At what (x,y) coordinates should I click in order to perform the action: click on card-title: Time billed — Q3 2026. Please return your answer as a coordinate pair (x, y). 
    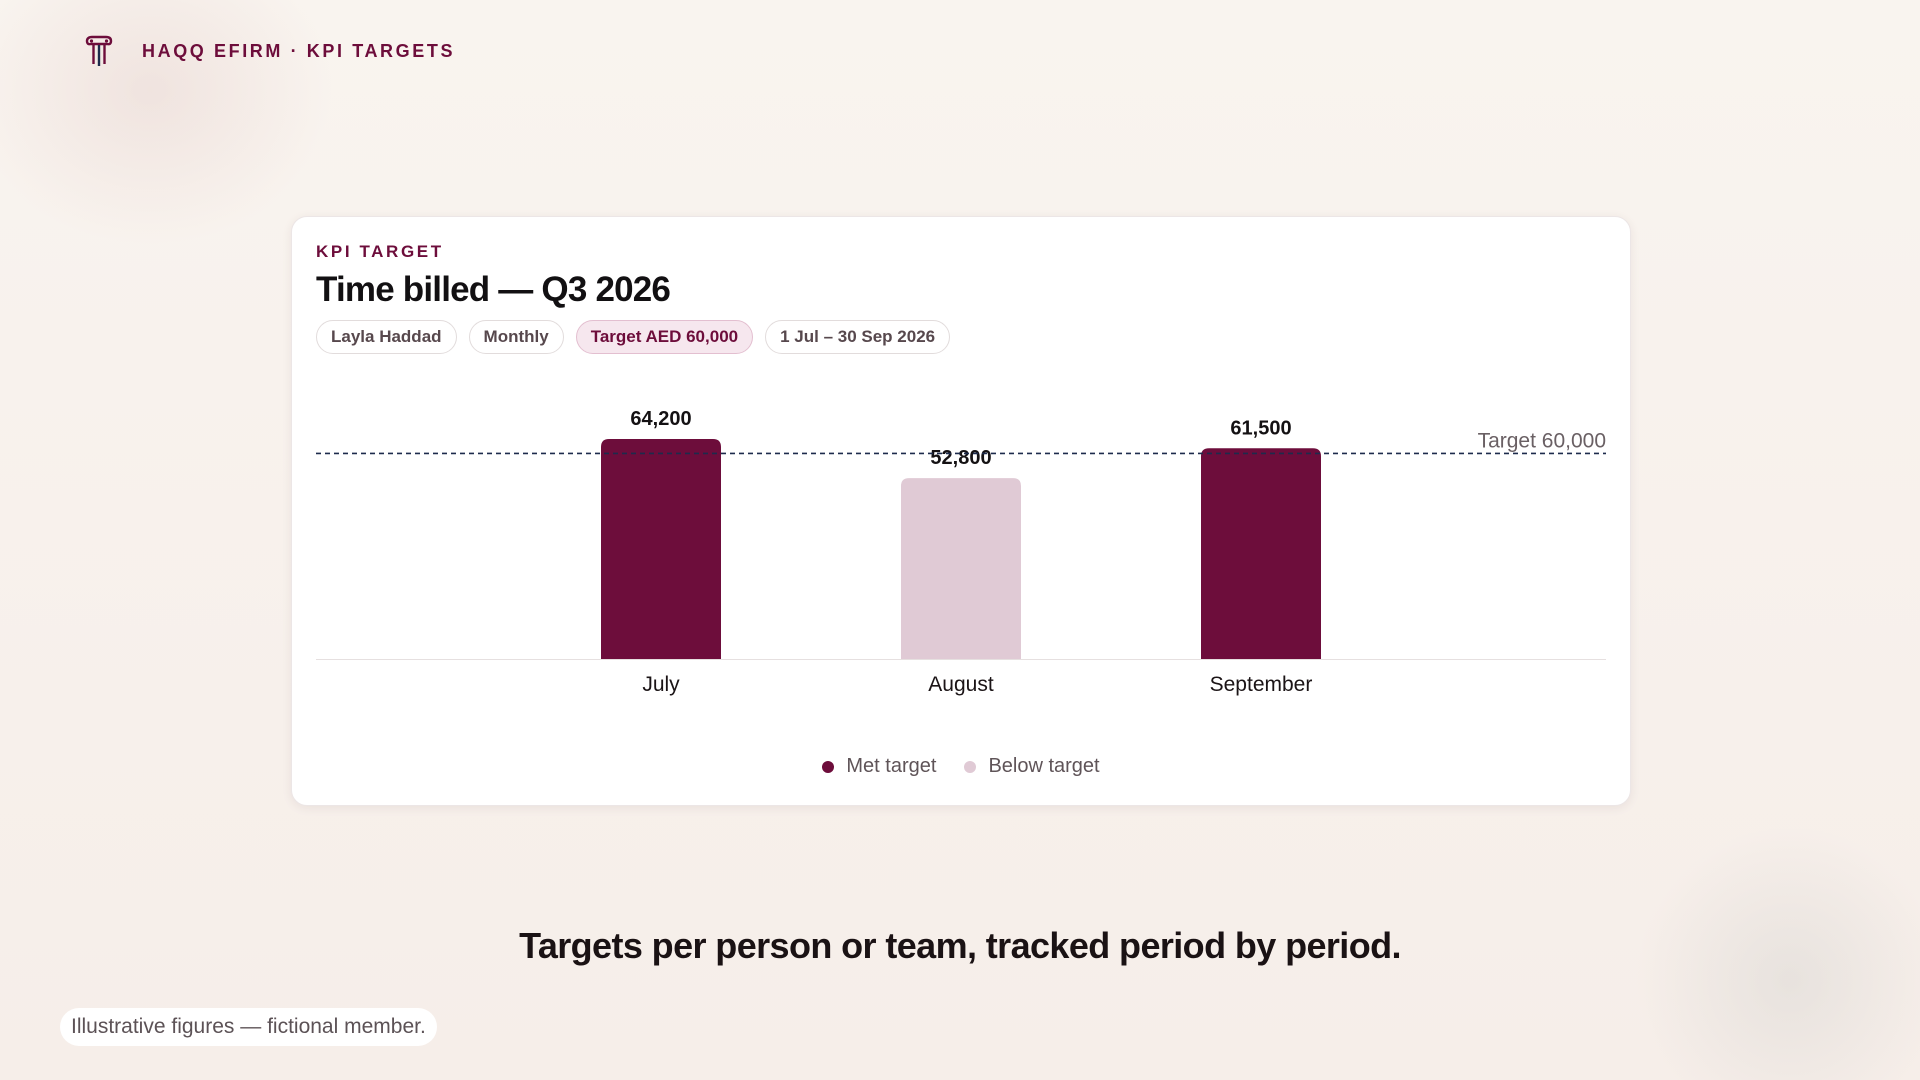
    Looking at the image, I should click on (493, 289).